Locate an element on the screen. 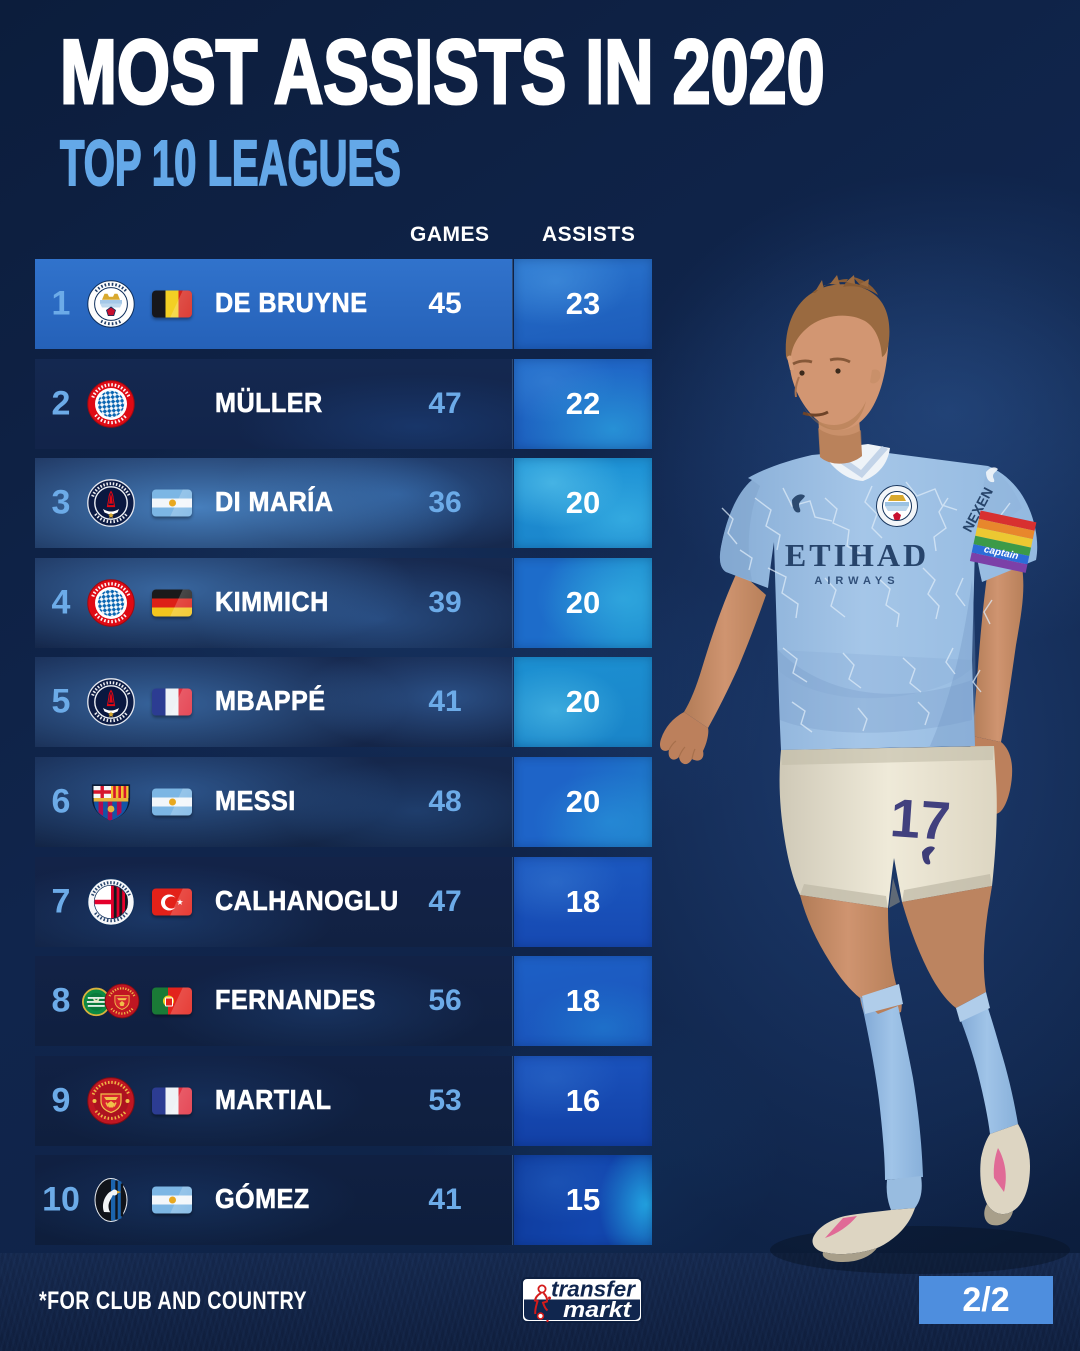  svg-text: ETIHAD is located at coordinates (857, 555).